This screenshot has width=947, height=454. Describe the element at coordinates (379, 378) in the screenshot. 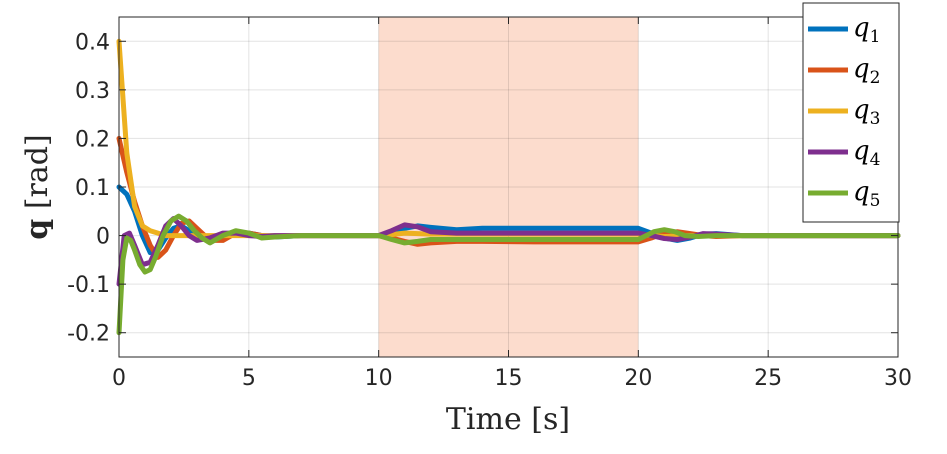

I see `x-tick-label: 10` at that location.